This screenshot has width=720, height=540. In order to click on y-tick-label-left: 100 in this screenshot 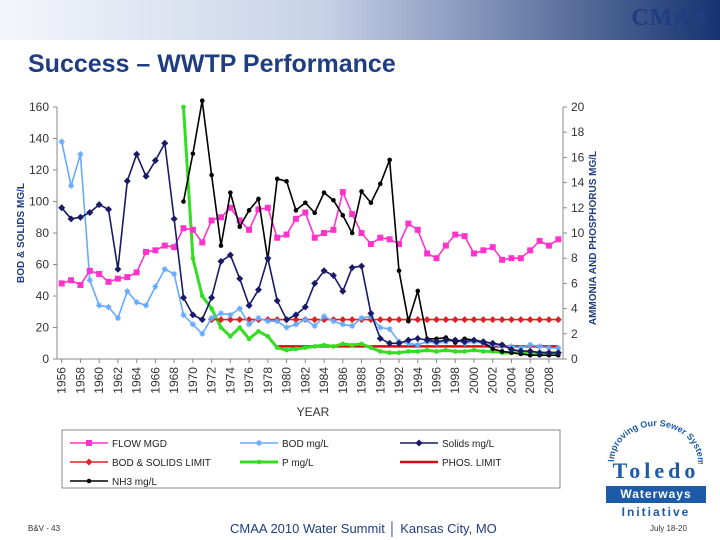, I will do `click(39, 202)`.